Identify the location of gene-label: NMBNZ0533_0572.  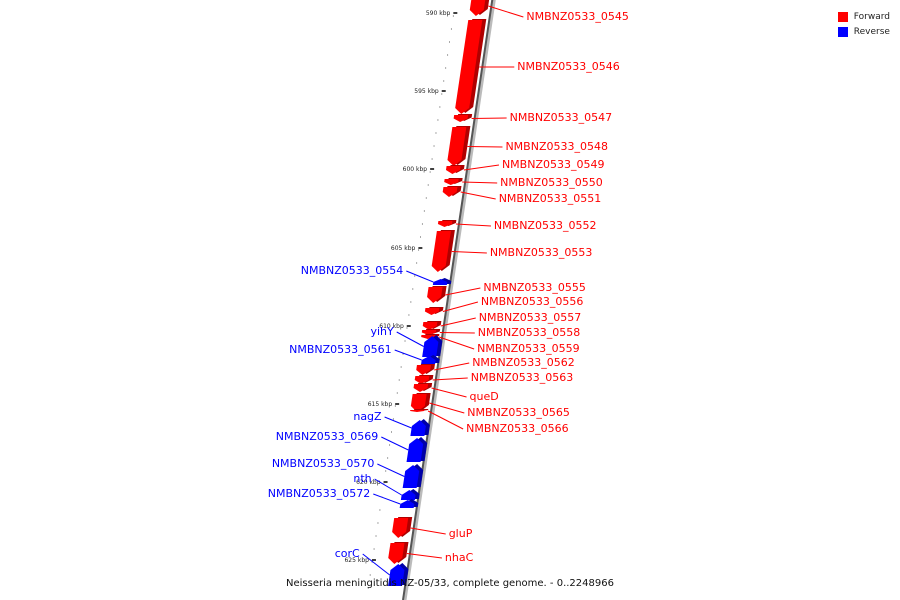
(319, 493).